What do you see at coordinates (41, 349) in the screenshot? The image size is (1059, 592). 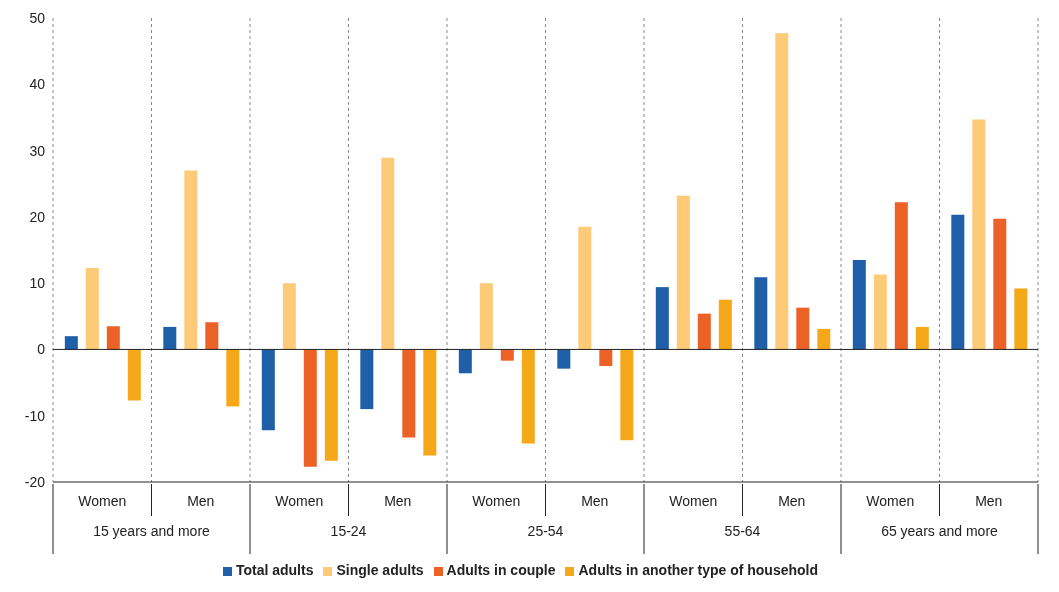 I see `y-tick-label: 0` at bounding box center [41, 349].